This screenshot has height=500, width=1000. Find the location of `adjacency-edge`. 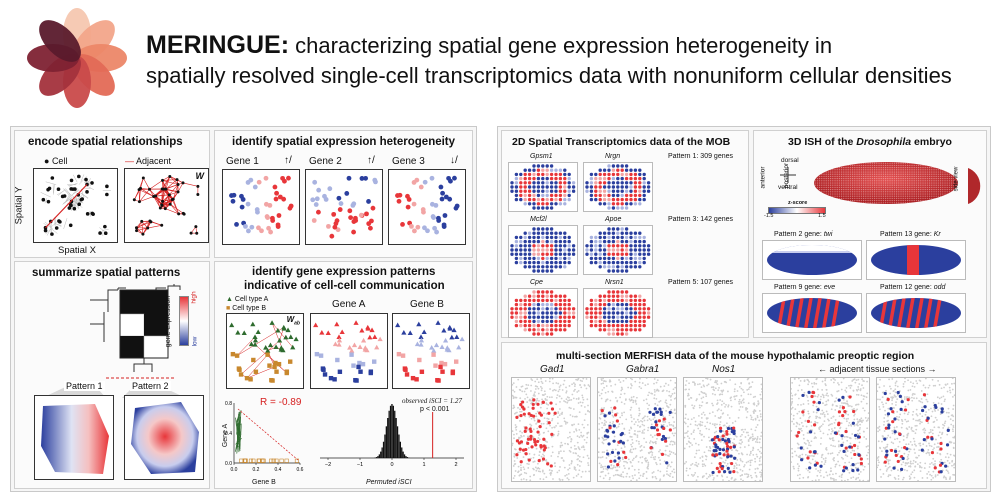

adjacency-edge is located at coordinates (170, 180).